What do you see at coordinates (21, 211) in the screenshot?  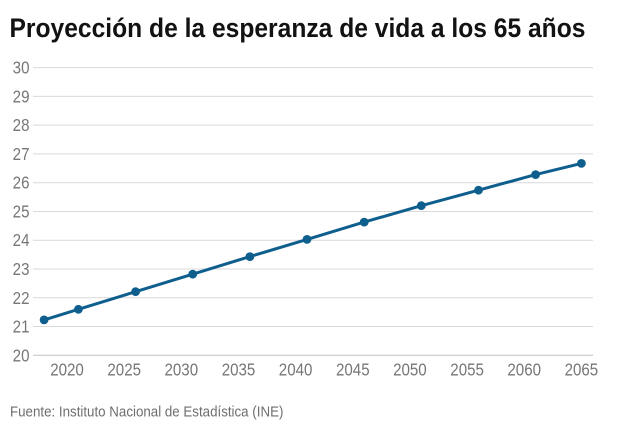 I see `svg-text: 25` at bounding box center [21, 211].